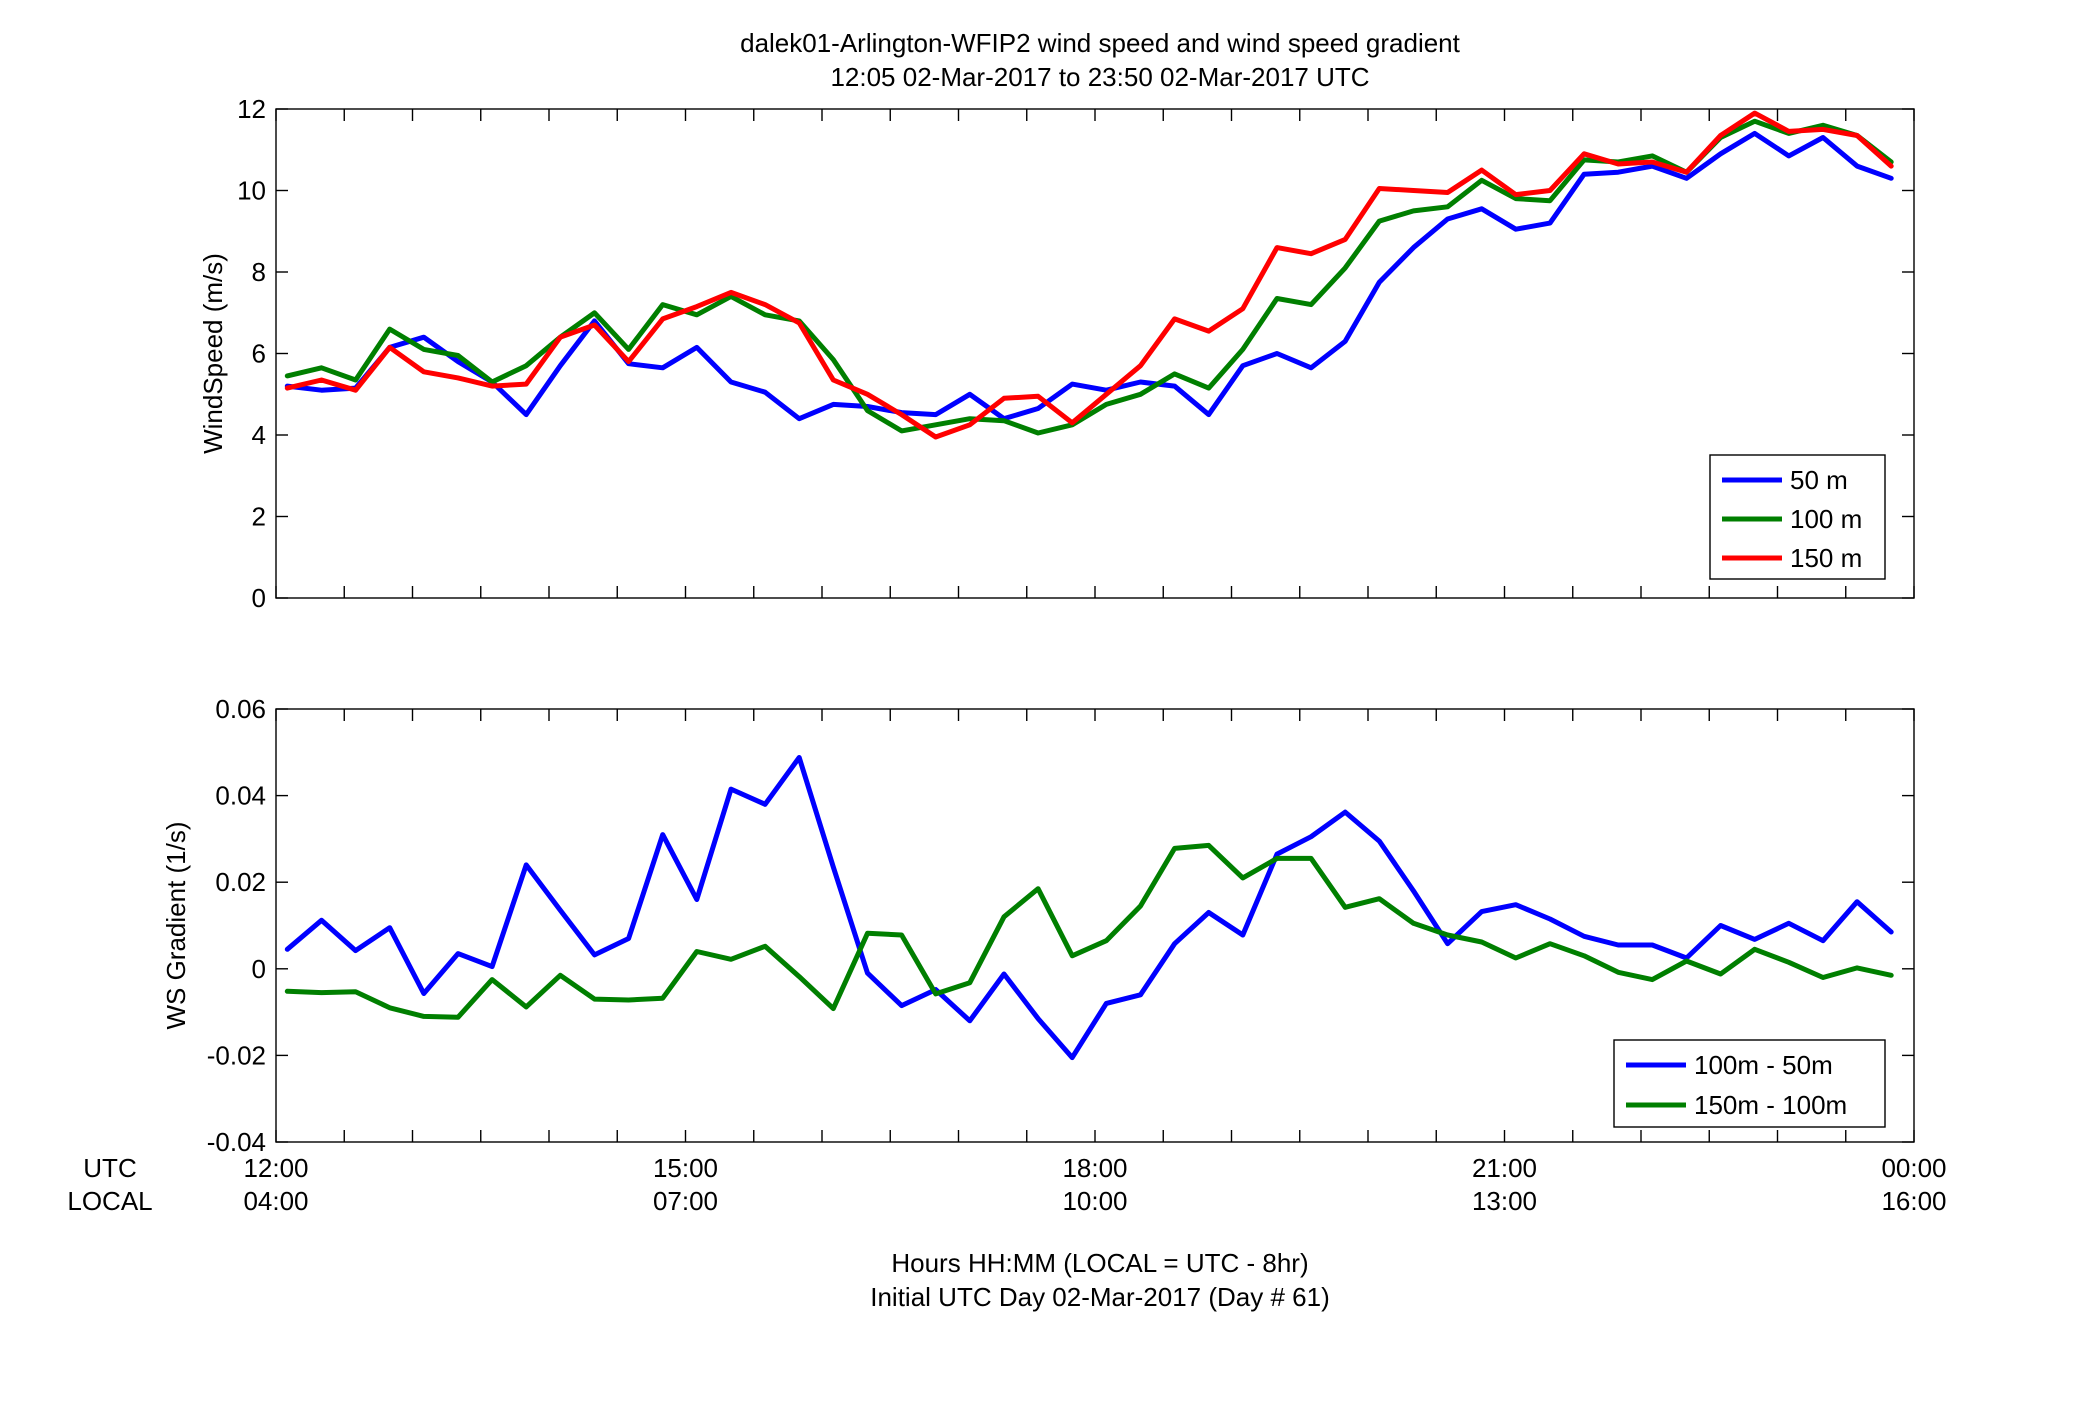 This screenshot has height=1425, width=2098. I want to click on legend: 50 m 100 m 150 m, so click(1797, 517).